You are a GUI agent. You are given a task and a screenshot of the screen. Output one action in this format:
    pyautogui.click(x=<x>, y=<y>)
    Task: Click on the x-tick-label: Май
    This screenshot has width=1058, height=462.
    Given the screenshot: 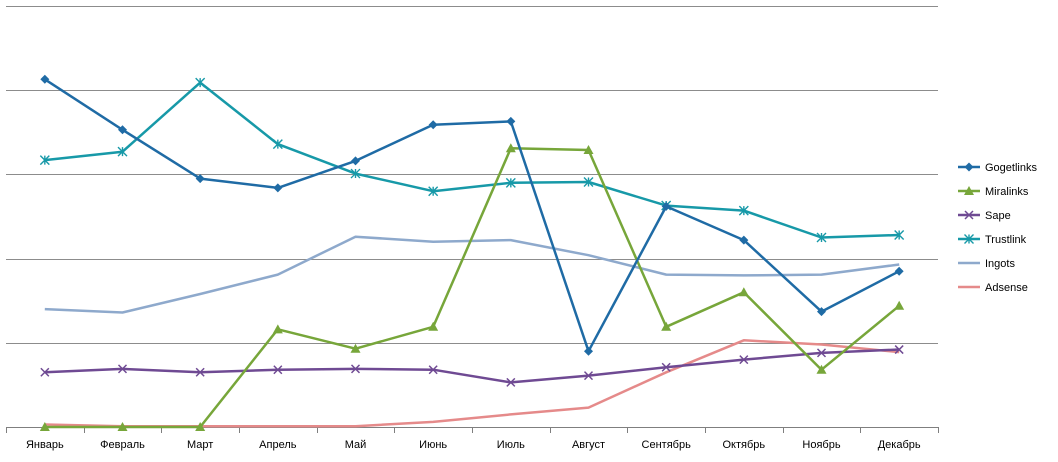 What is the action you would take?
    pyautogui.click(x=356, y=445)
    